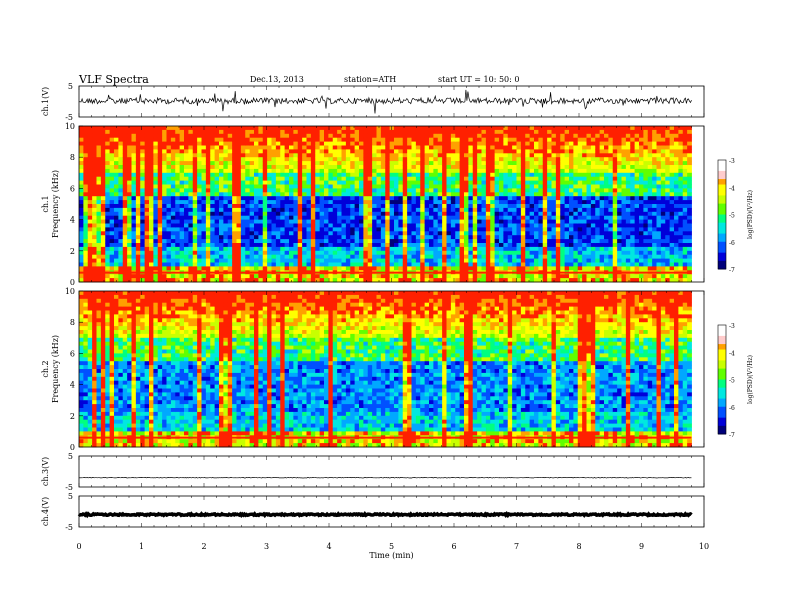 Image resolution: width=792 pixels, height=612 pixels. What do you see at coordinates (266, 546) in the screenshot?
I see `x-tick-label: 3` at bounding box center [266, 546].